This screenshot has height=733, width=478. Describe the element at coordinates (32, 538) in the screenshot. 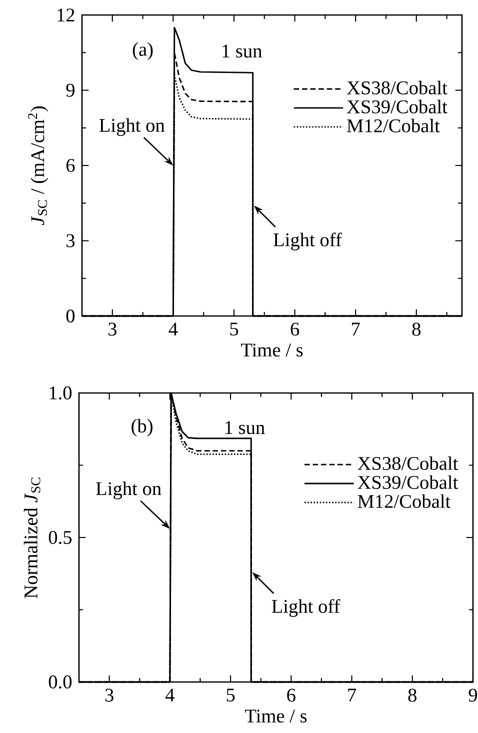

I see `y-axis-title: Normalized J$_{SC}$` at that location.